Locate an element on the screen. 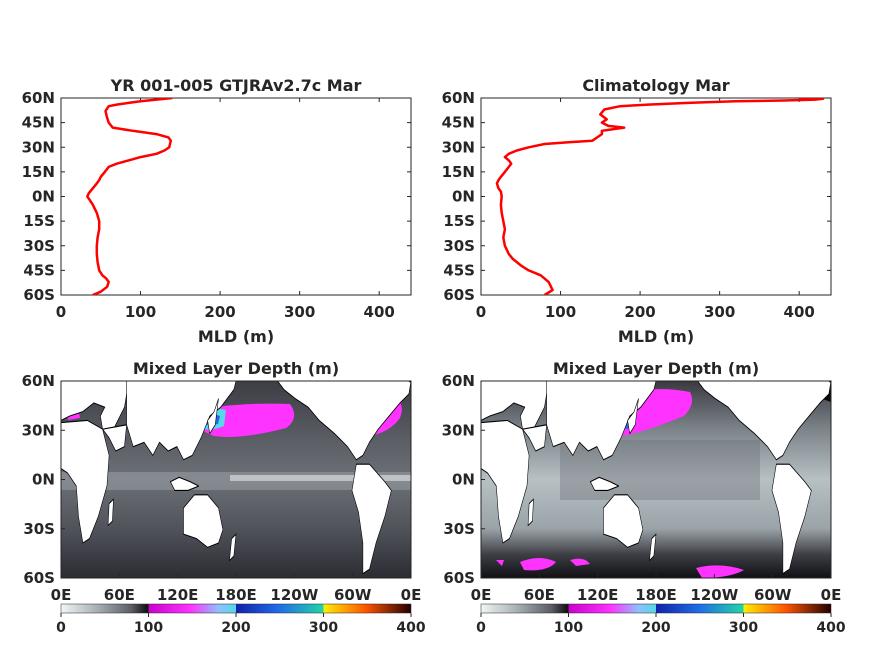 The width and height of the screenshot is (875, 656). map-2-colorbar is located at coordinates (656, 608).